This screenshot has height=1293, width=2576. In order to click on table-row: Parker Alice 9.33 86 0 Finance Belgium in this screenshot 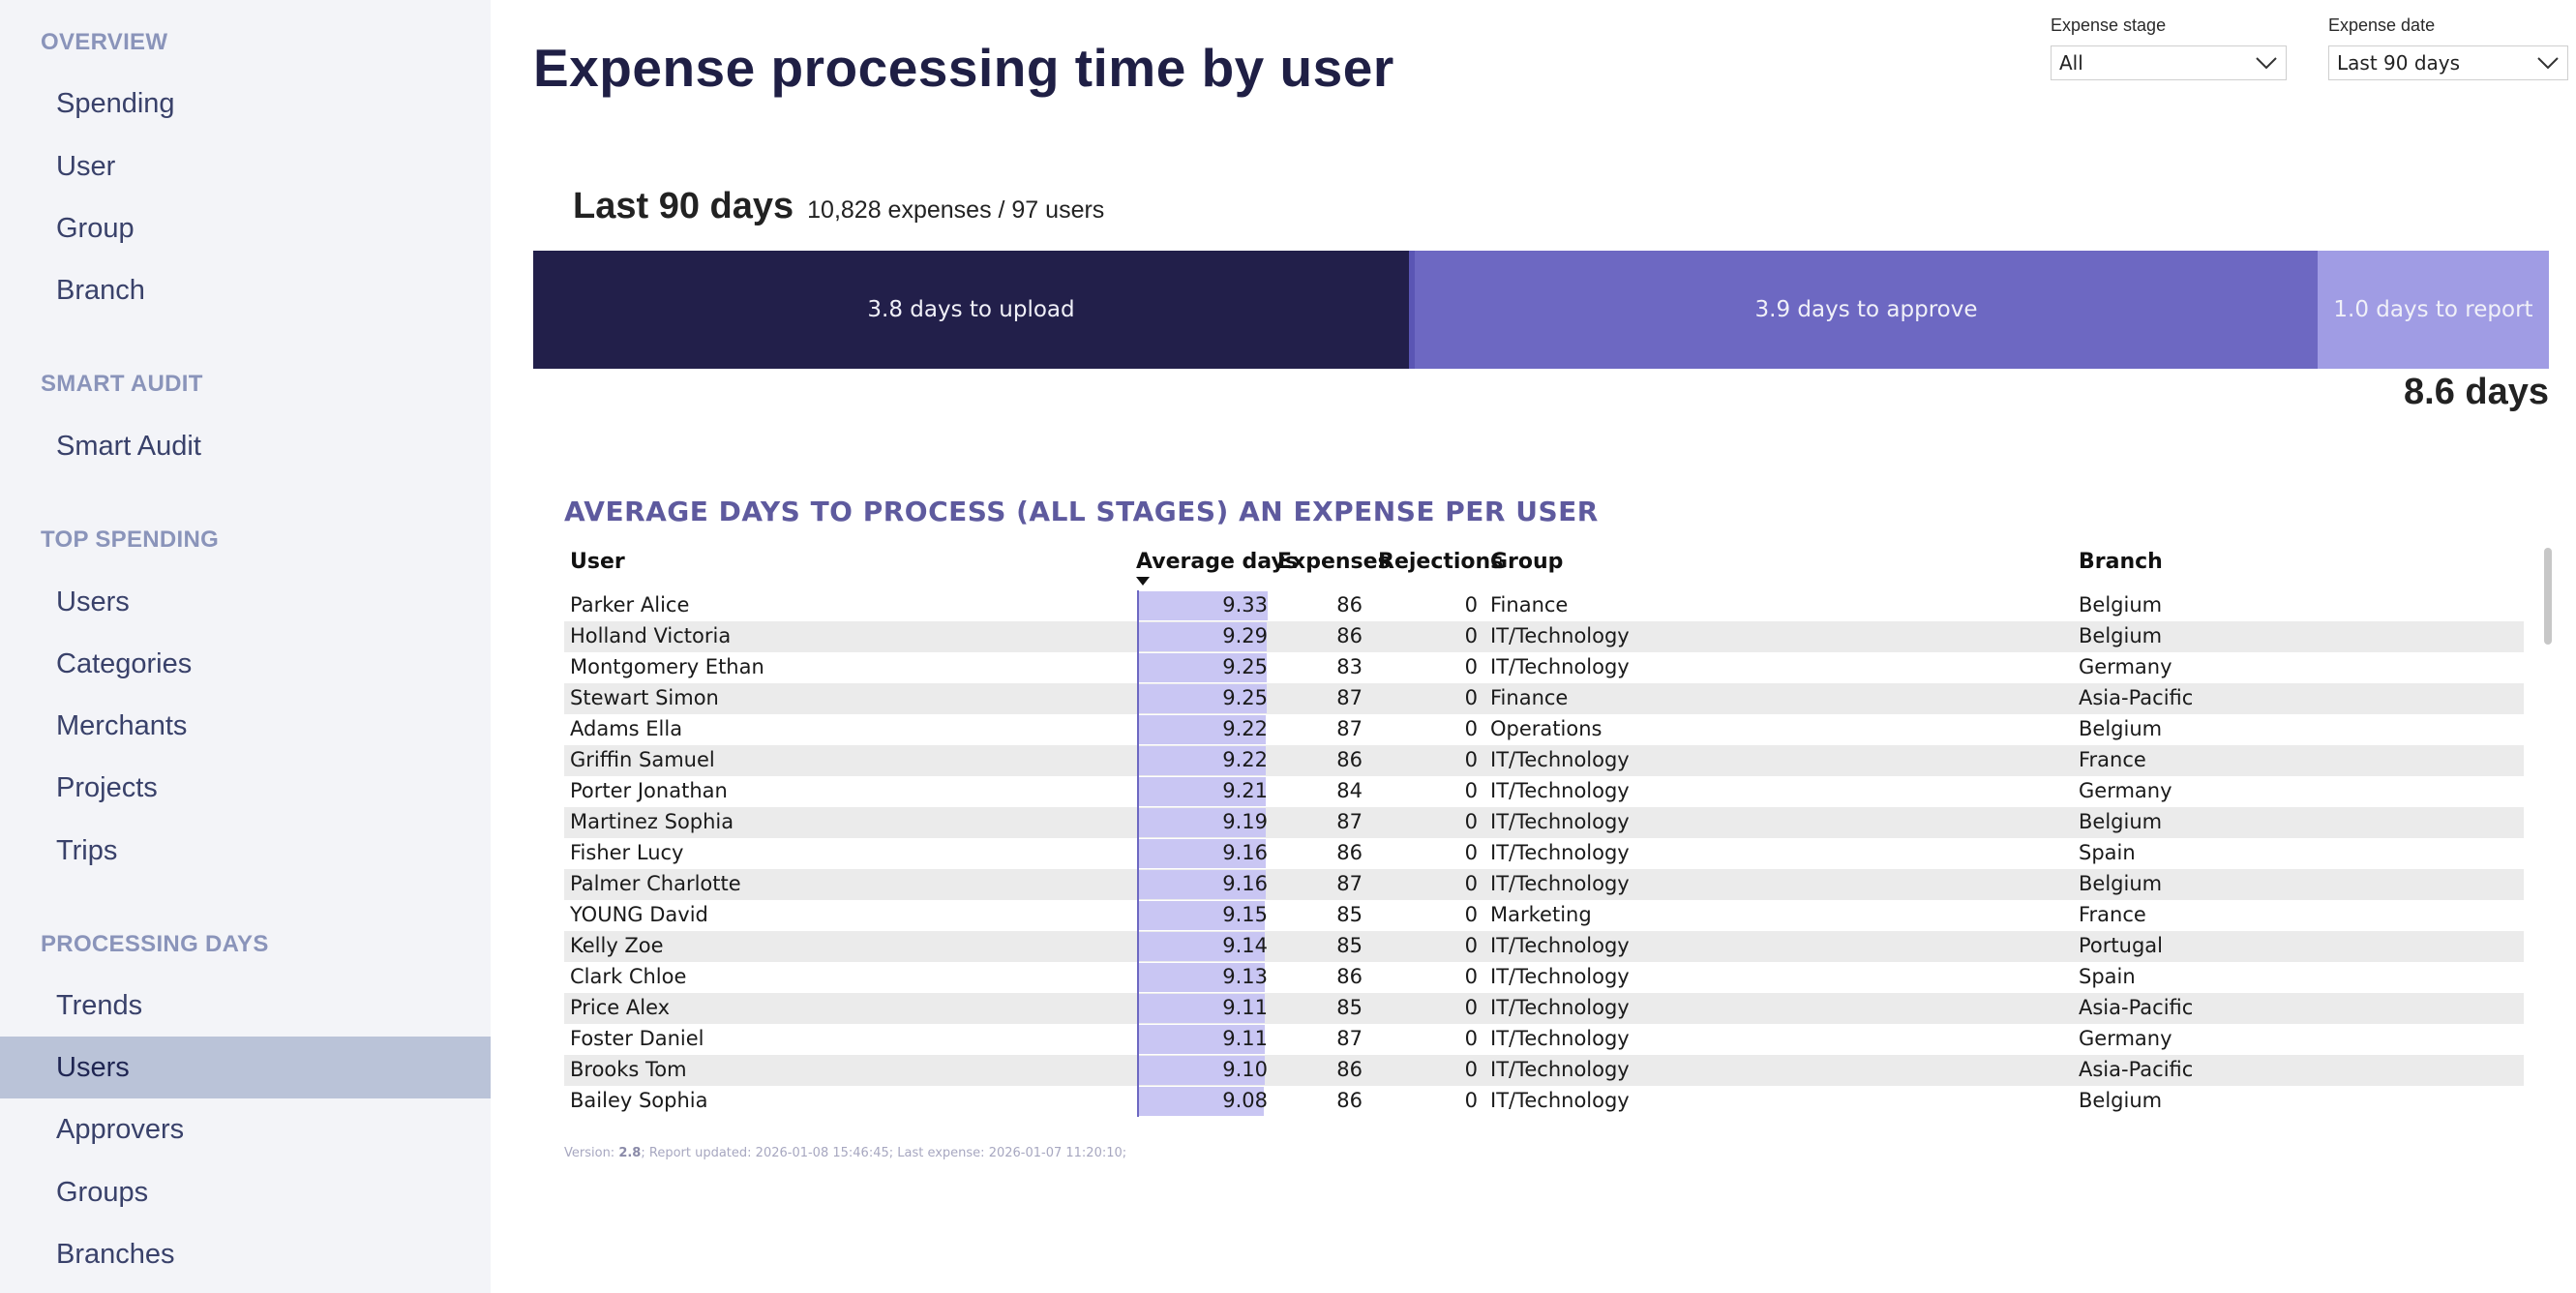, I will do `click(1544, 605)`.